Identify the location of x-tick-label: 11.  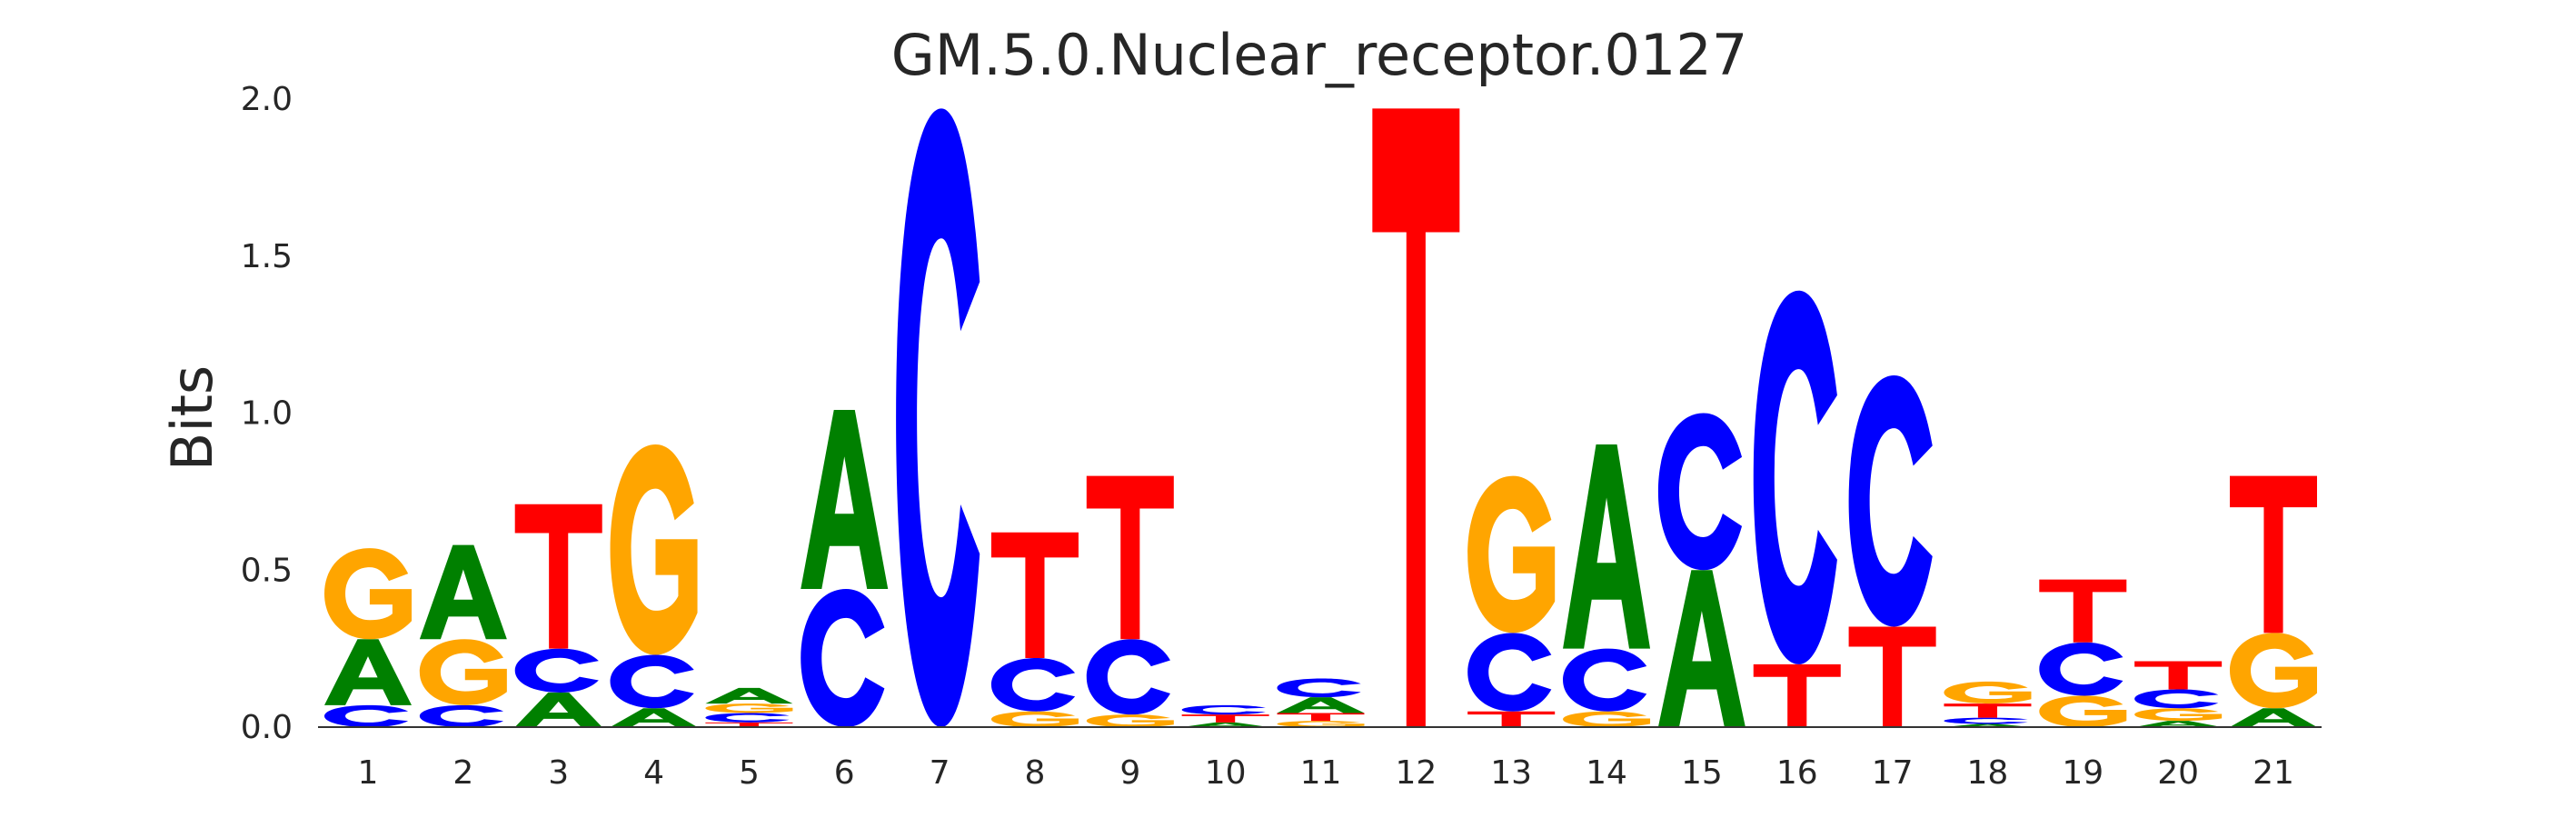
(1321, 773).